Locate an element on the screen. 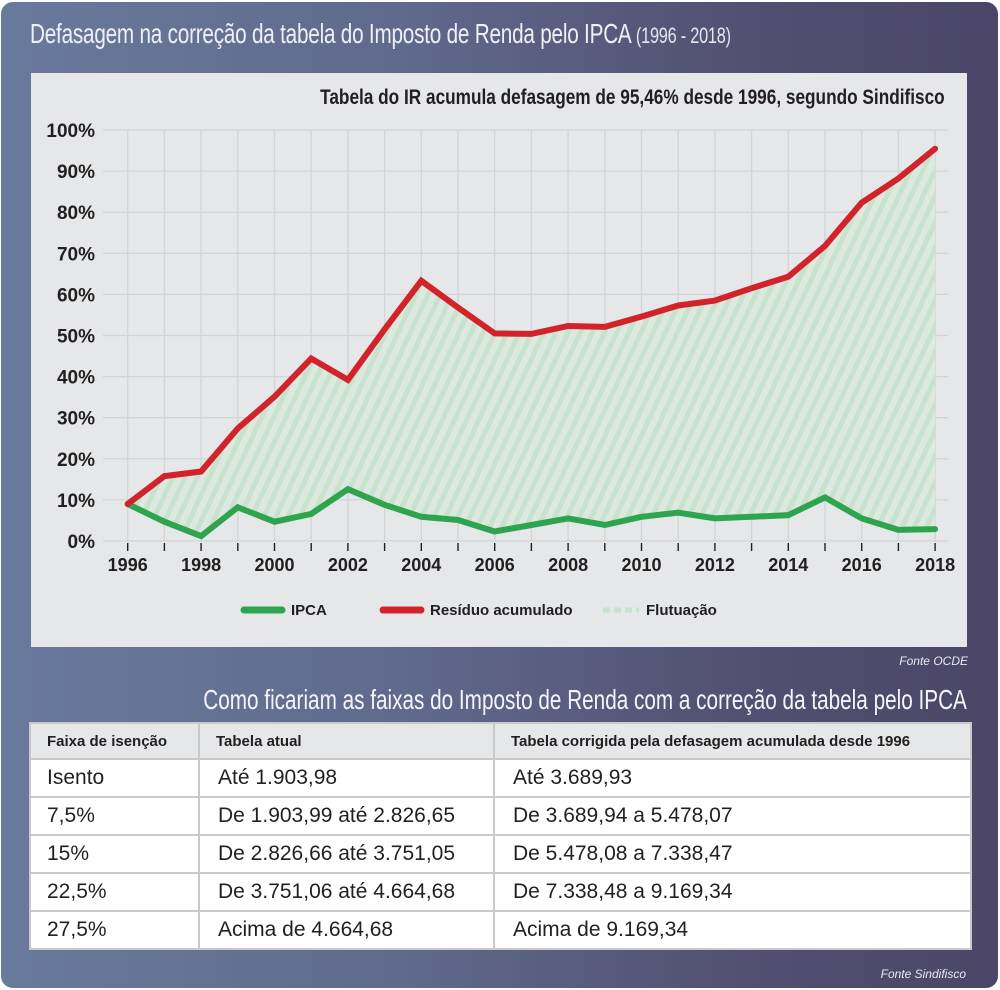 The height and width of the screenshot is (990, 1000). y-tick-label: 100% is located at coordinates (70, 131).